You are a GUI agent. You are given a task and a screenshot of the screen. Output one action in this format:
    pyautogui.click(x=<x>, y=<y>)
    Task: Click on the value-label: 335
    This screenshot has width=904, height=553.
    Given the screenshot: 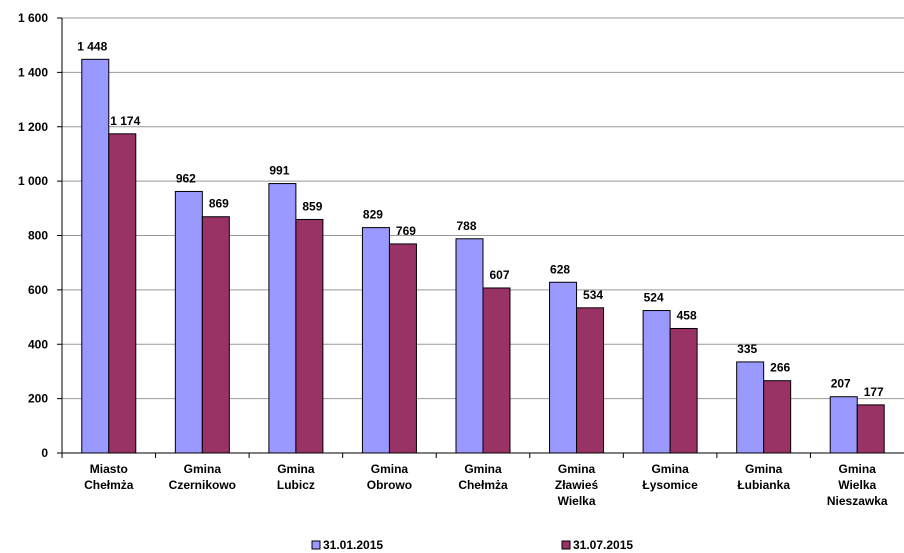 What is the action you would take?
    pyautogui.click(x=747, y=349)
    